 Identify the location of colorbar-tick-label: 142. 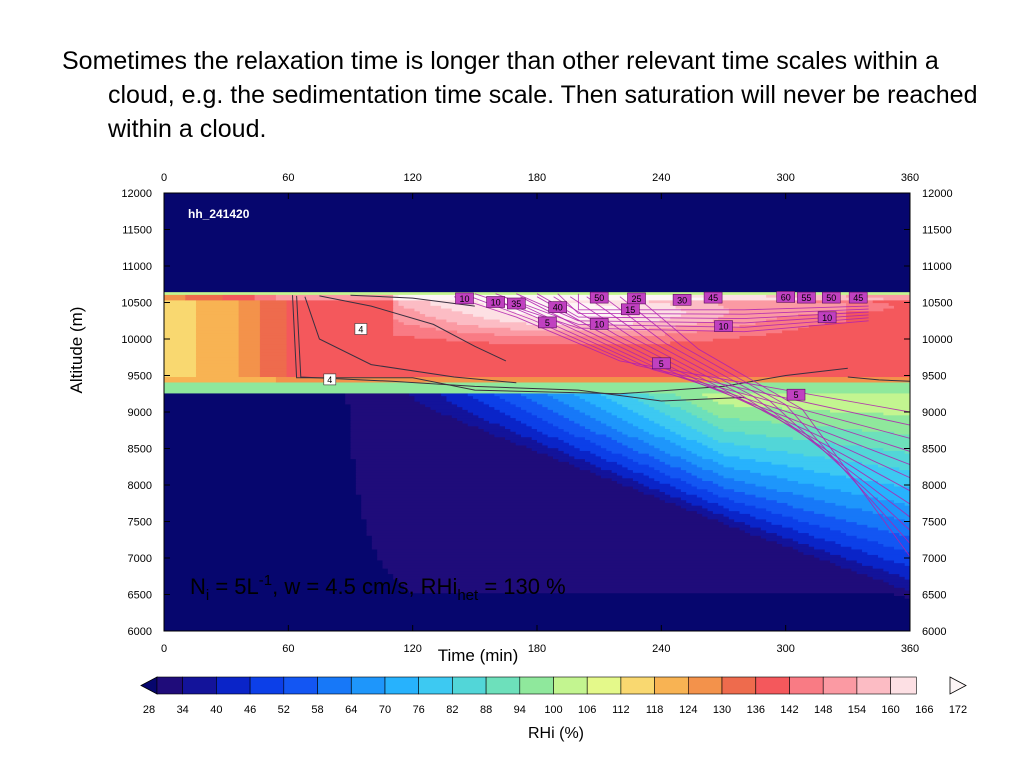
(789, 710).